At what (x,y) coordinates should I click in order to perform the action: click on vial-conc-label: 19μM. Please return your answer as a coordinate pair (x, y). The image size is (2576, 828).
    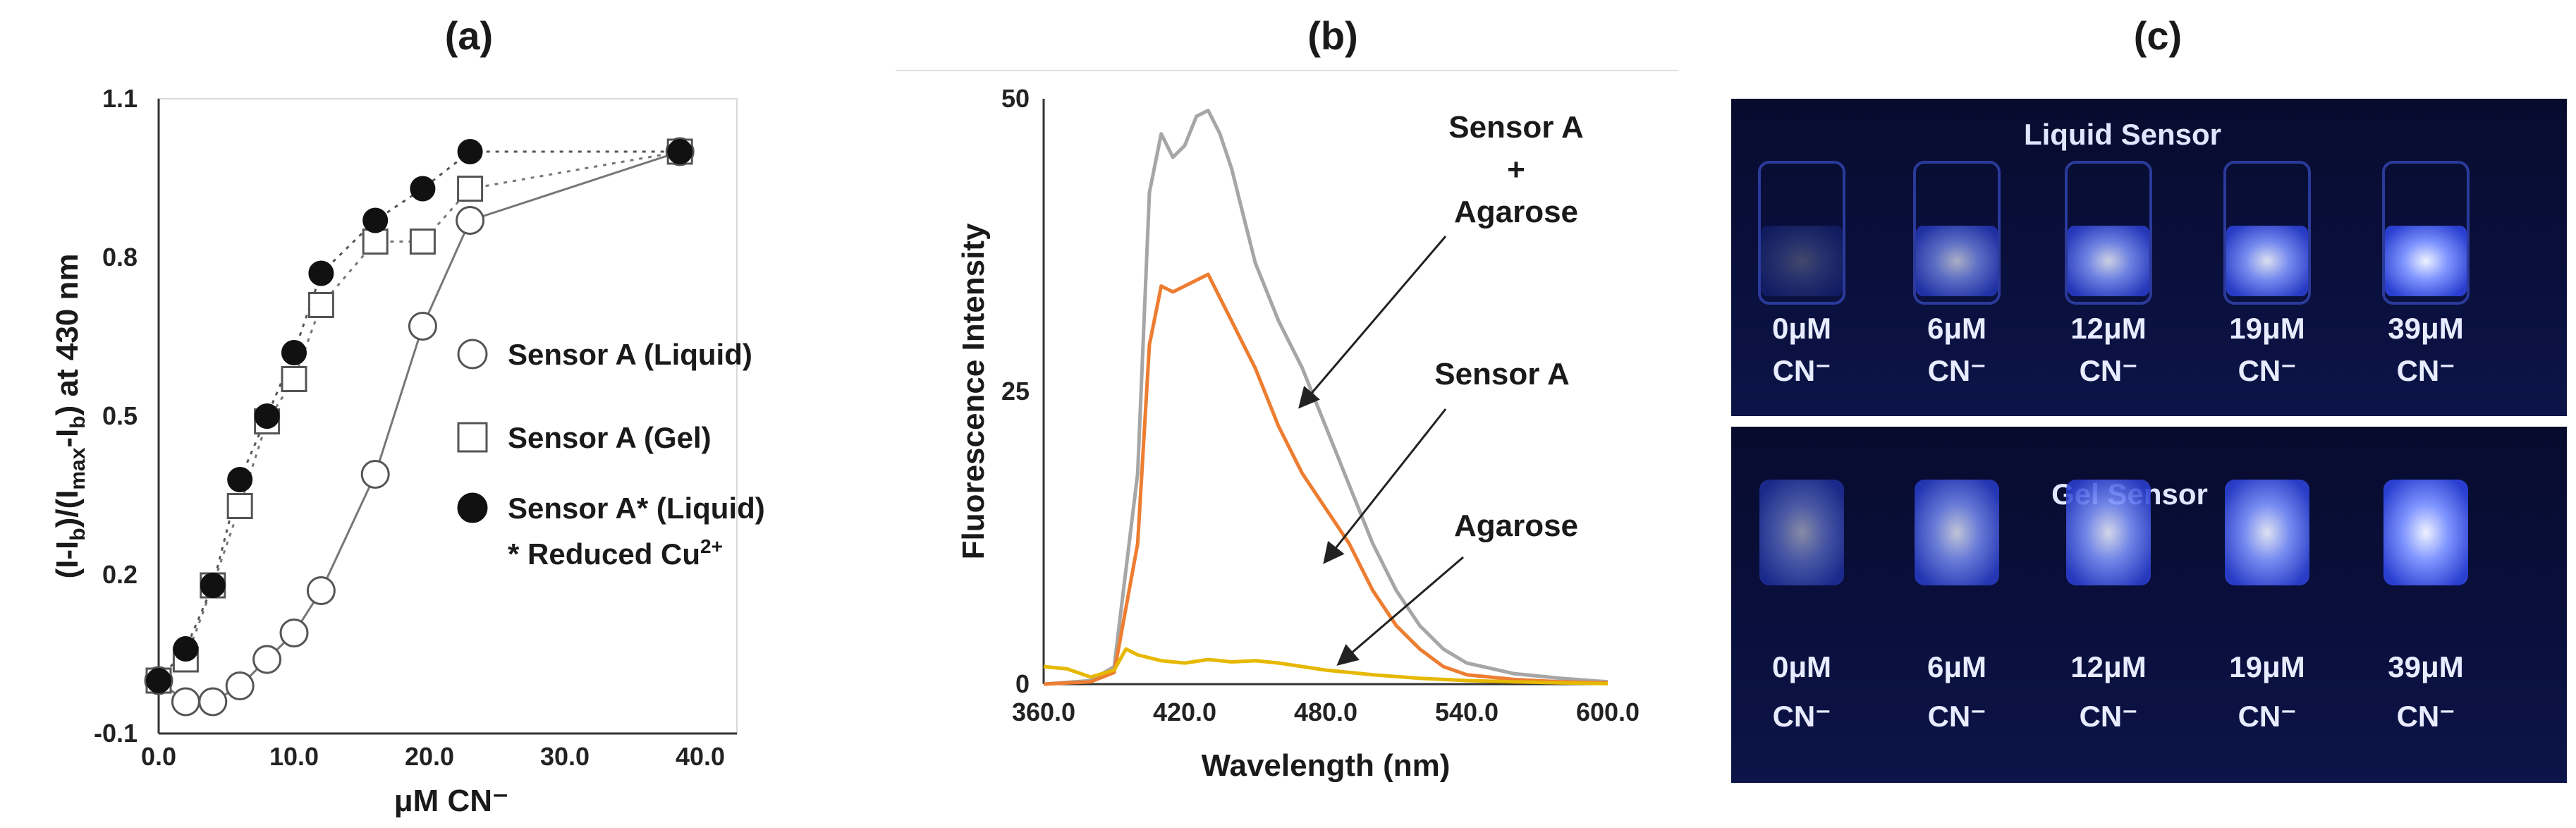
    Looking at the image, I should click on (2267, 328).